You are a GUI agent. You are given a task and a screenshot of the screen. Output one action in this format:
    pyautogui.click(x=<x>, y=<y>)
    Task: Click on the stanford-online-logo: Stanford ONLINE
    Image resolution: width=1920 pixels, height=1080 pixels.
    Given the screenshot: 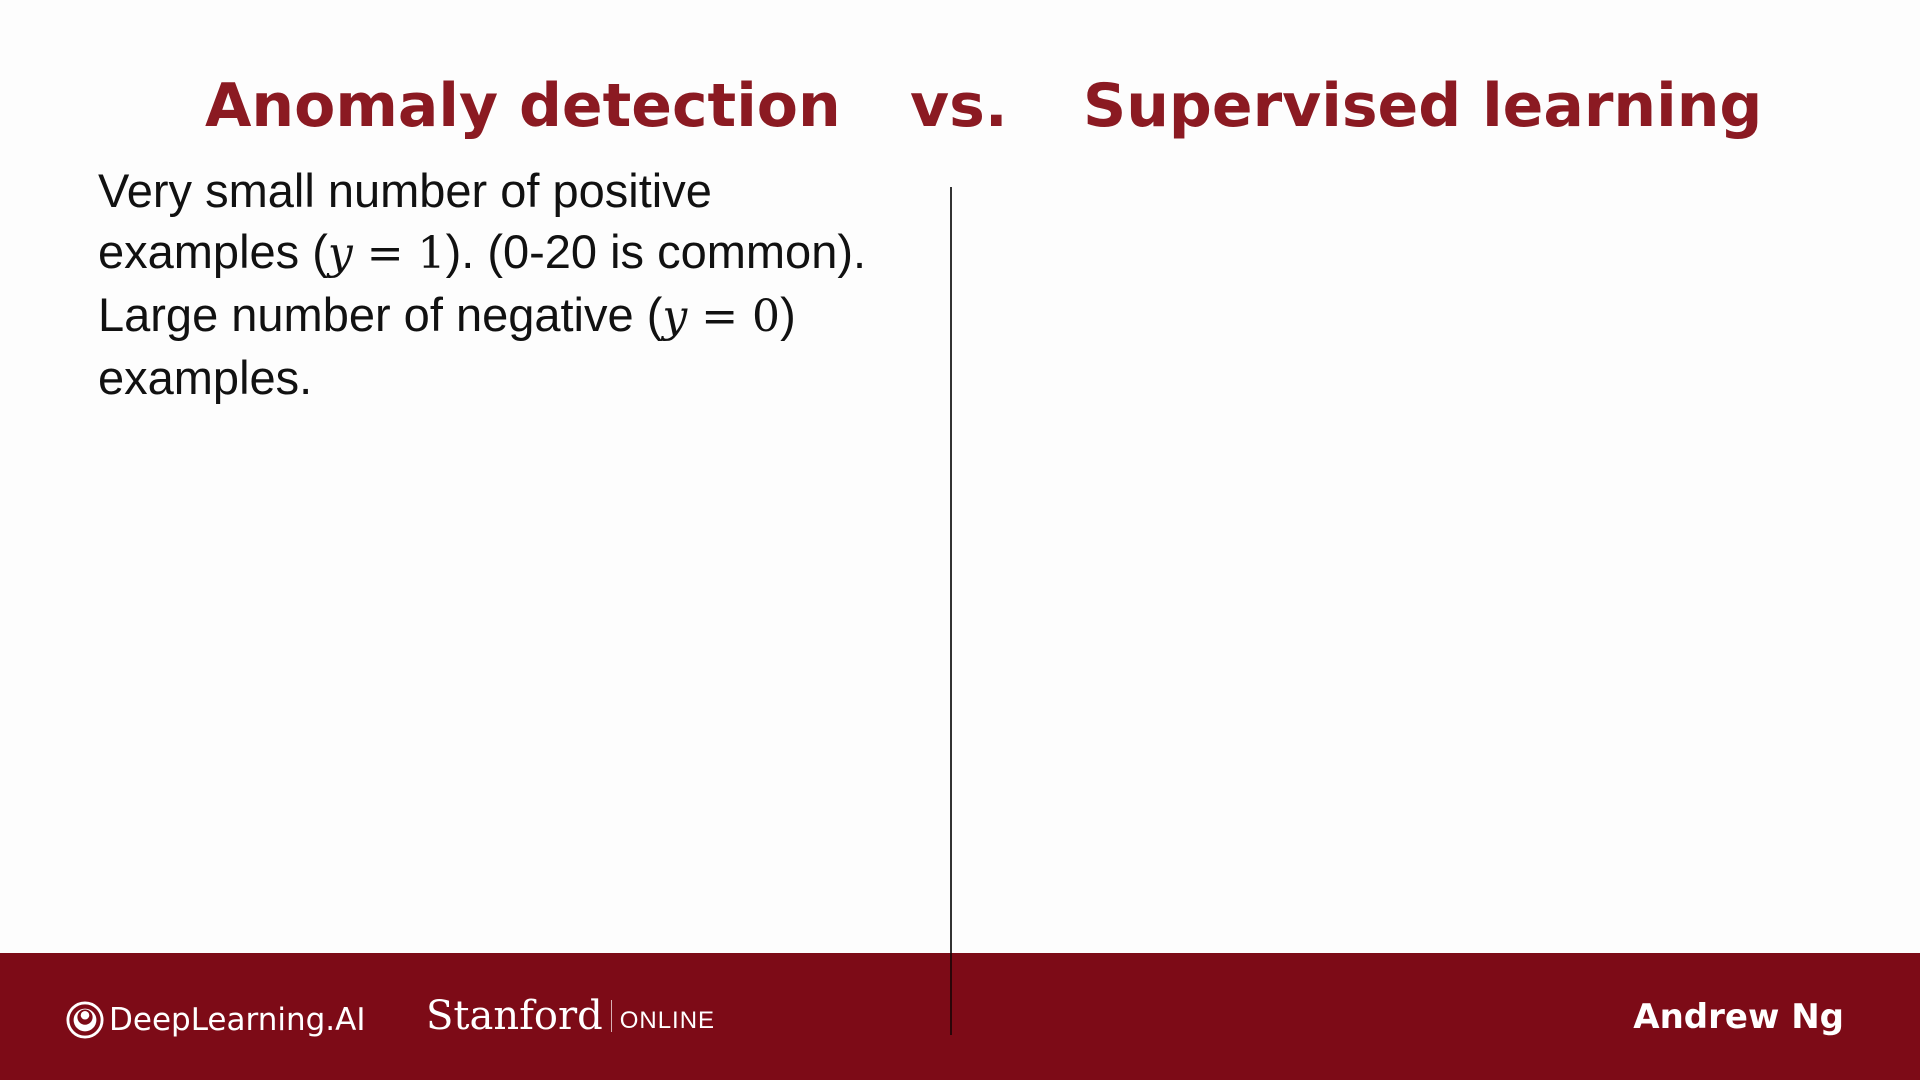 What is the action you would take?
    pyautogui.click(x=570, y=1016)
    